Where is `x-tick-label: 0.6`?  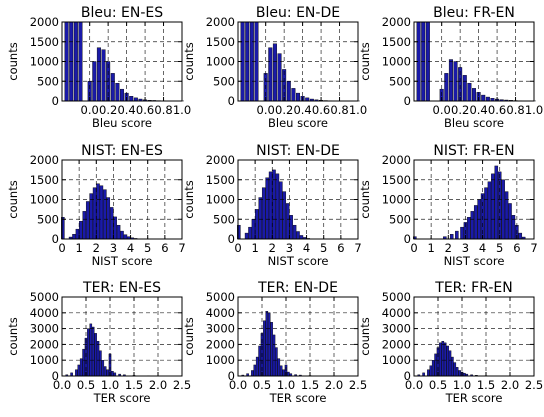 x-tick-label: 0.6 is located at coordinates (145, 110).